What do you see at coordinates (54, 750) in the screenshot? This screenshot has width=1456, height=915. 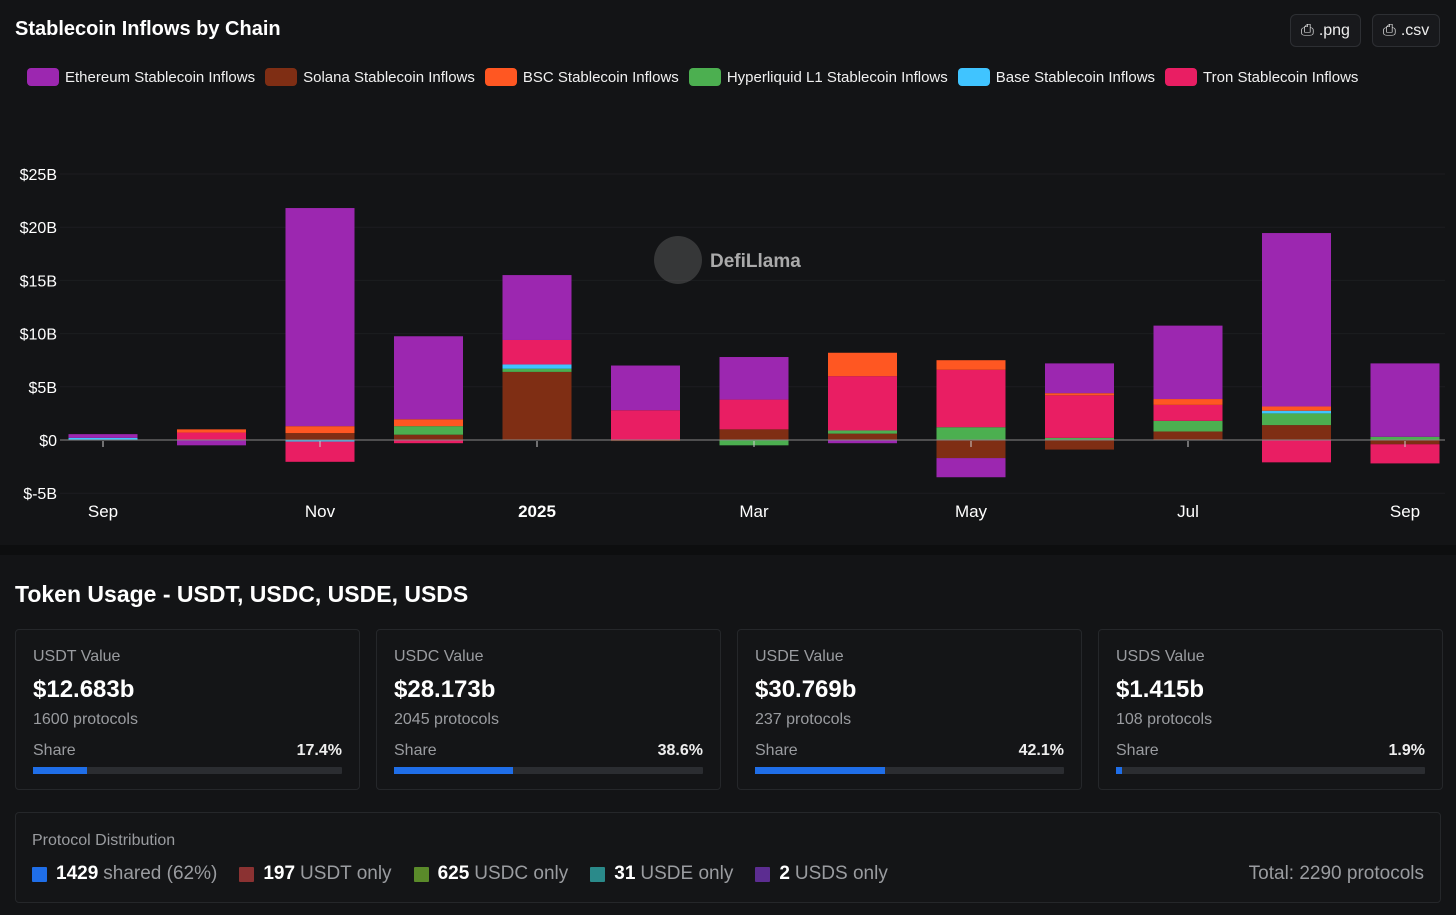 I see `share-label: Share` at bounding box center [54, 750].